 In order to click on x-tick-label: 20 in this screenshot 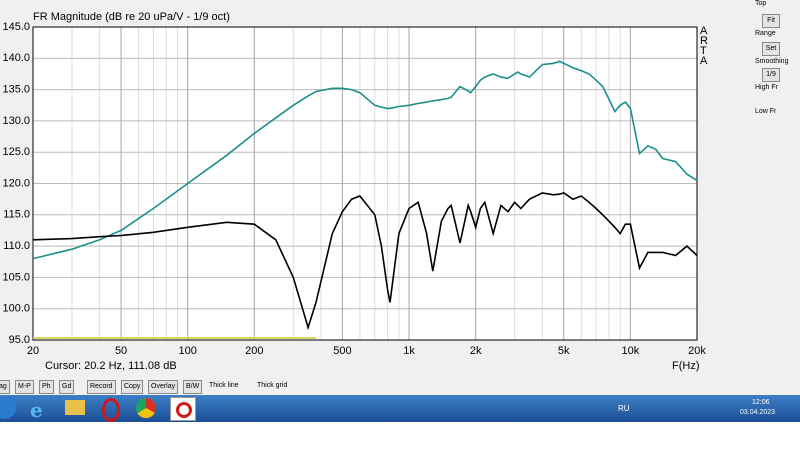, I will do `click(33, 351)`.